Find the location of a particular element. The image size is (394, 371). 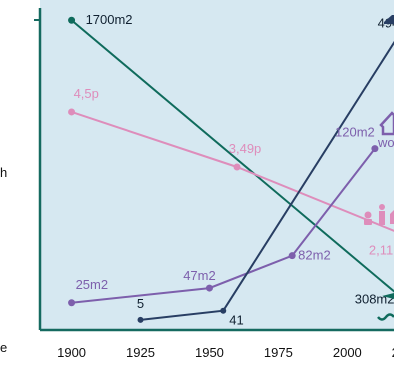

house-icon is located at coordinates (386, 123).